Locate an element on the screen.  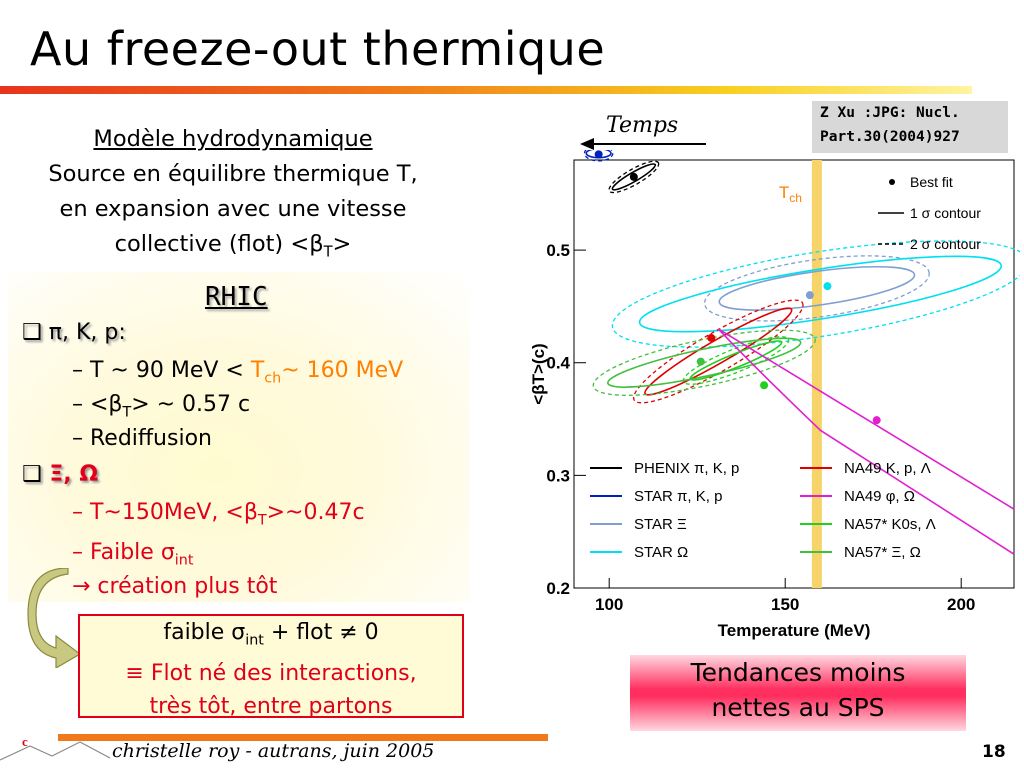
time-arrow-icon is located at coordinates (643, 144).